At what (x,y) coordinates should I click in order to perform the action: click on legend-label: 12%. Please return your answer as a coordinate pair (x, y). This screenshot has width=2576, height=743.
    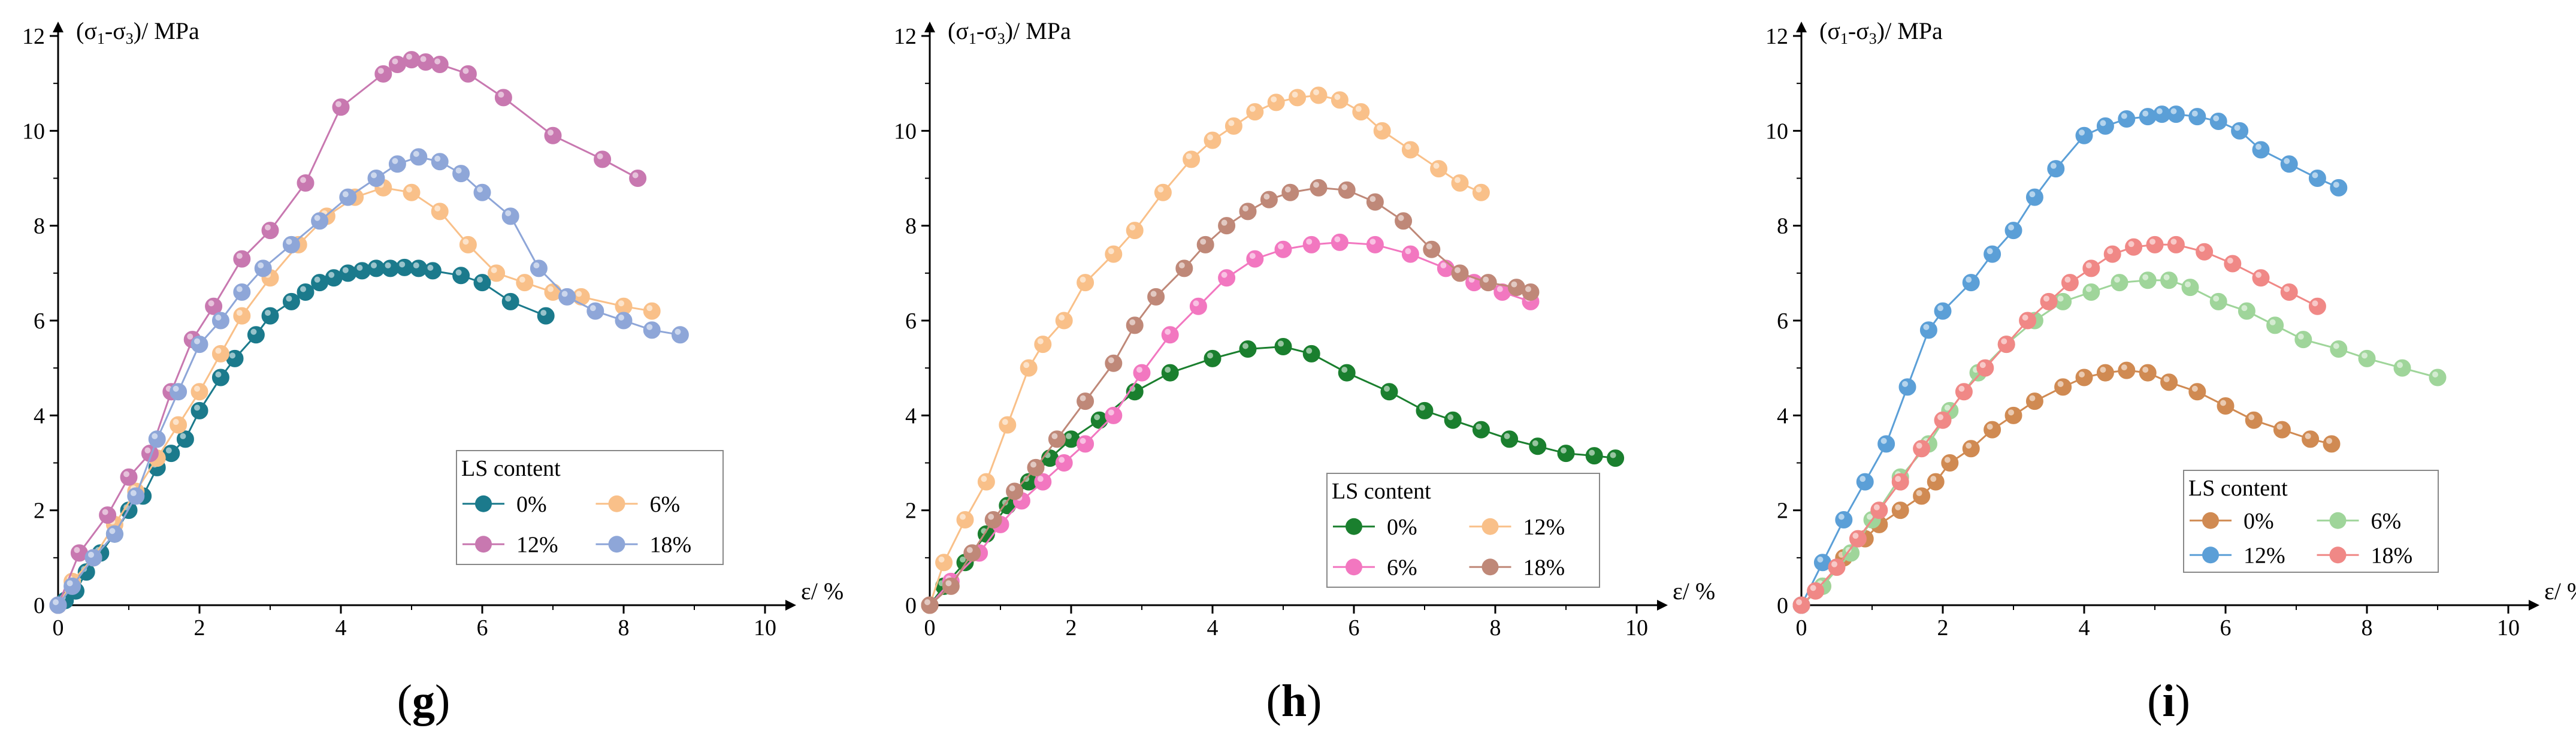
    Looking at the image, I should click on (2264, 556).